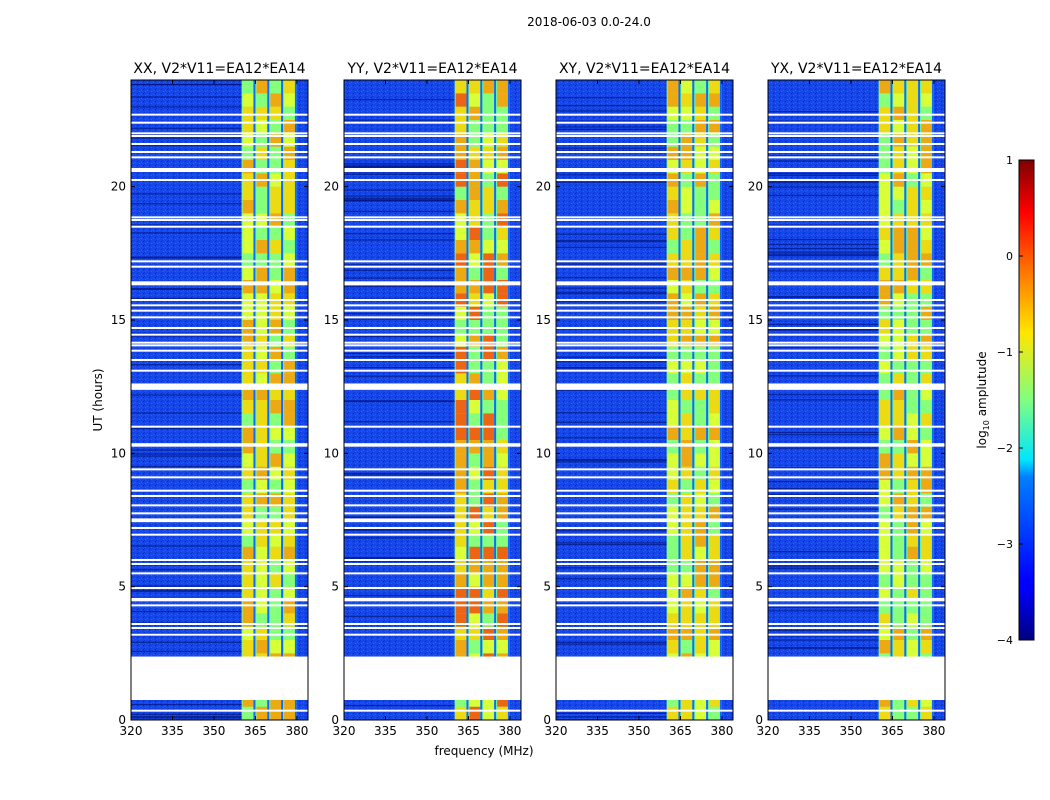  What do you see at coordinates (809, 731) in the screenshot?
I see `x-tick-label: 335` at bounding box center [809, 731].